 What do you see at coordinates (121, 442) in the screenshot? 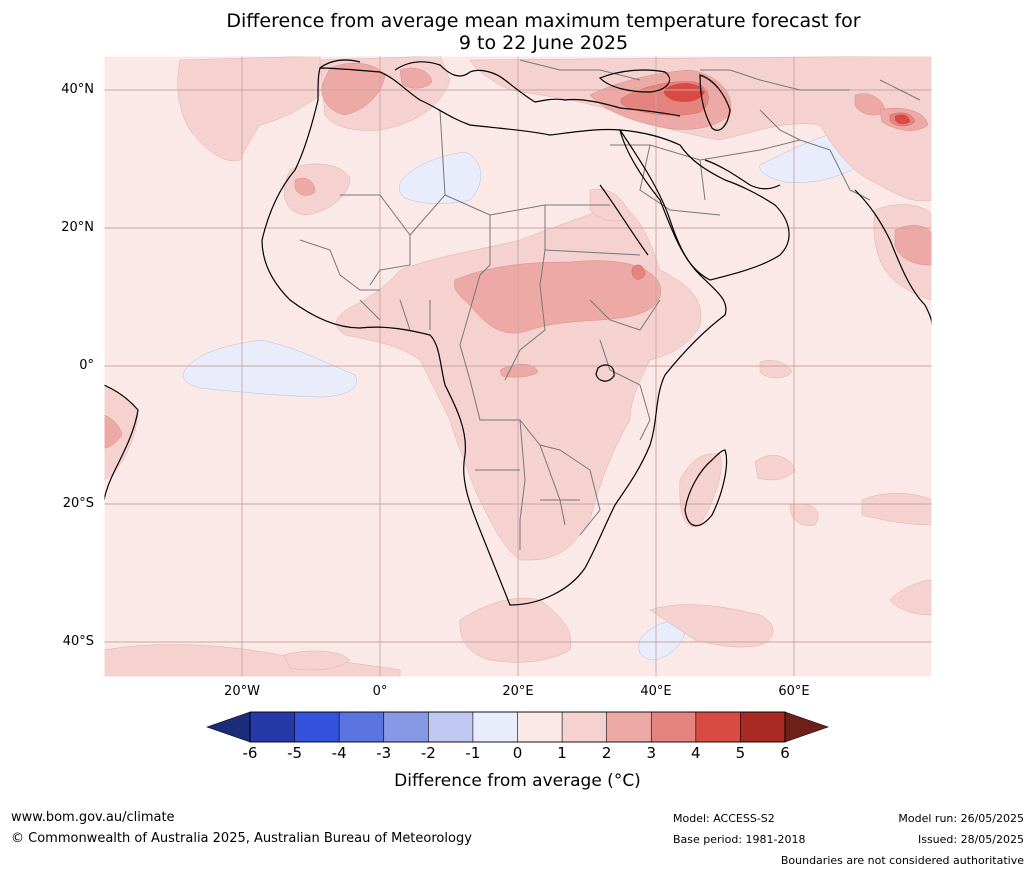
I see `south-america-coast` at bounding box center [121, 442].